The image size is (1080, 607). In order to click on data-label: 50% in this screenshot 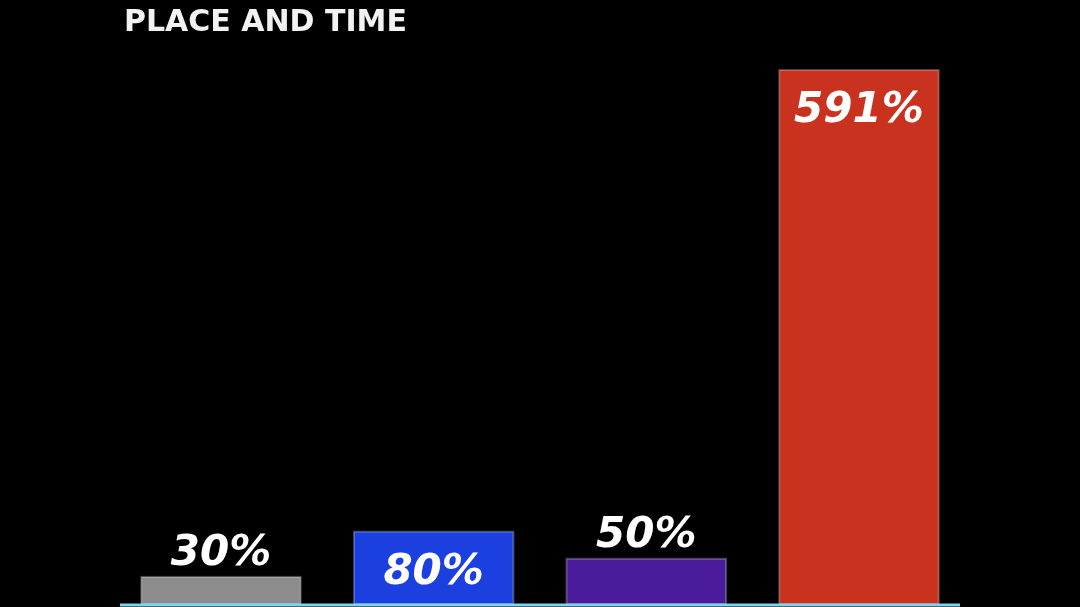, I will do `click(646, 532)`.